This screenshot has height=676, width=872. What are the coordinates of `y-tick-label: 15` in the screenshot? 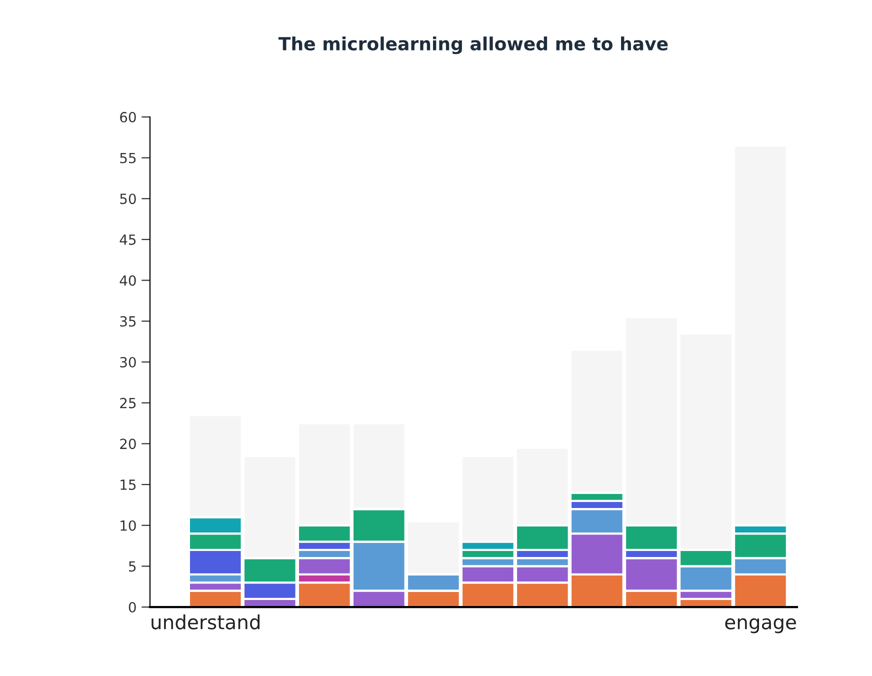 It's located at (128, 485).